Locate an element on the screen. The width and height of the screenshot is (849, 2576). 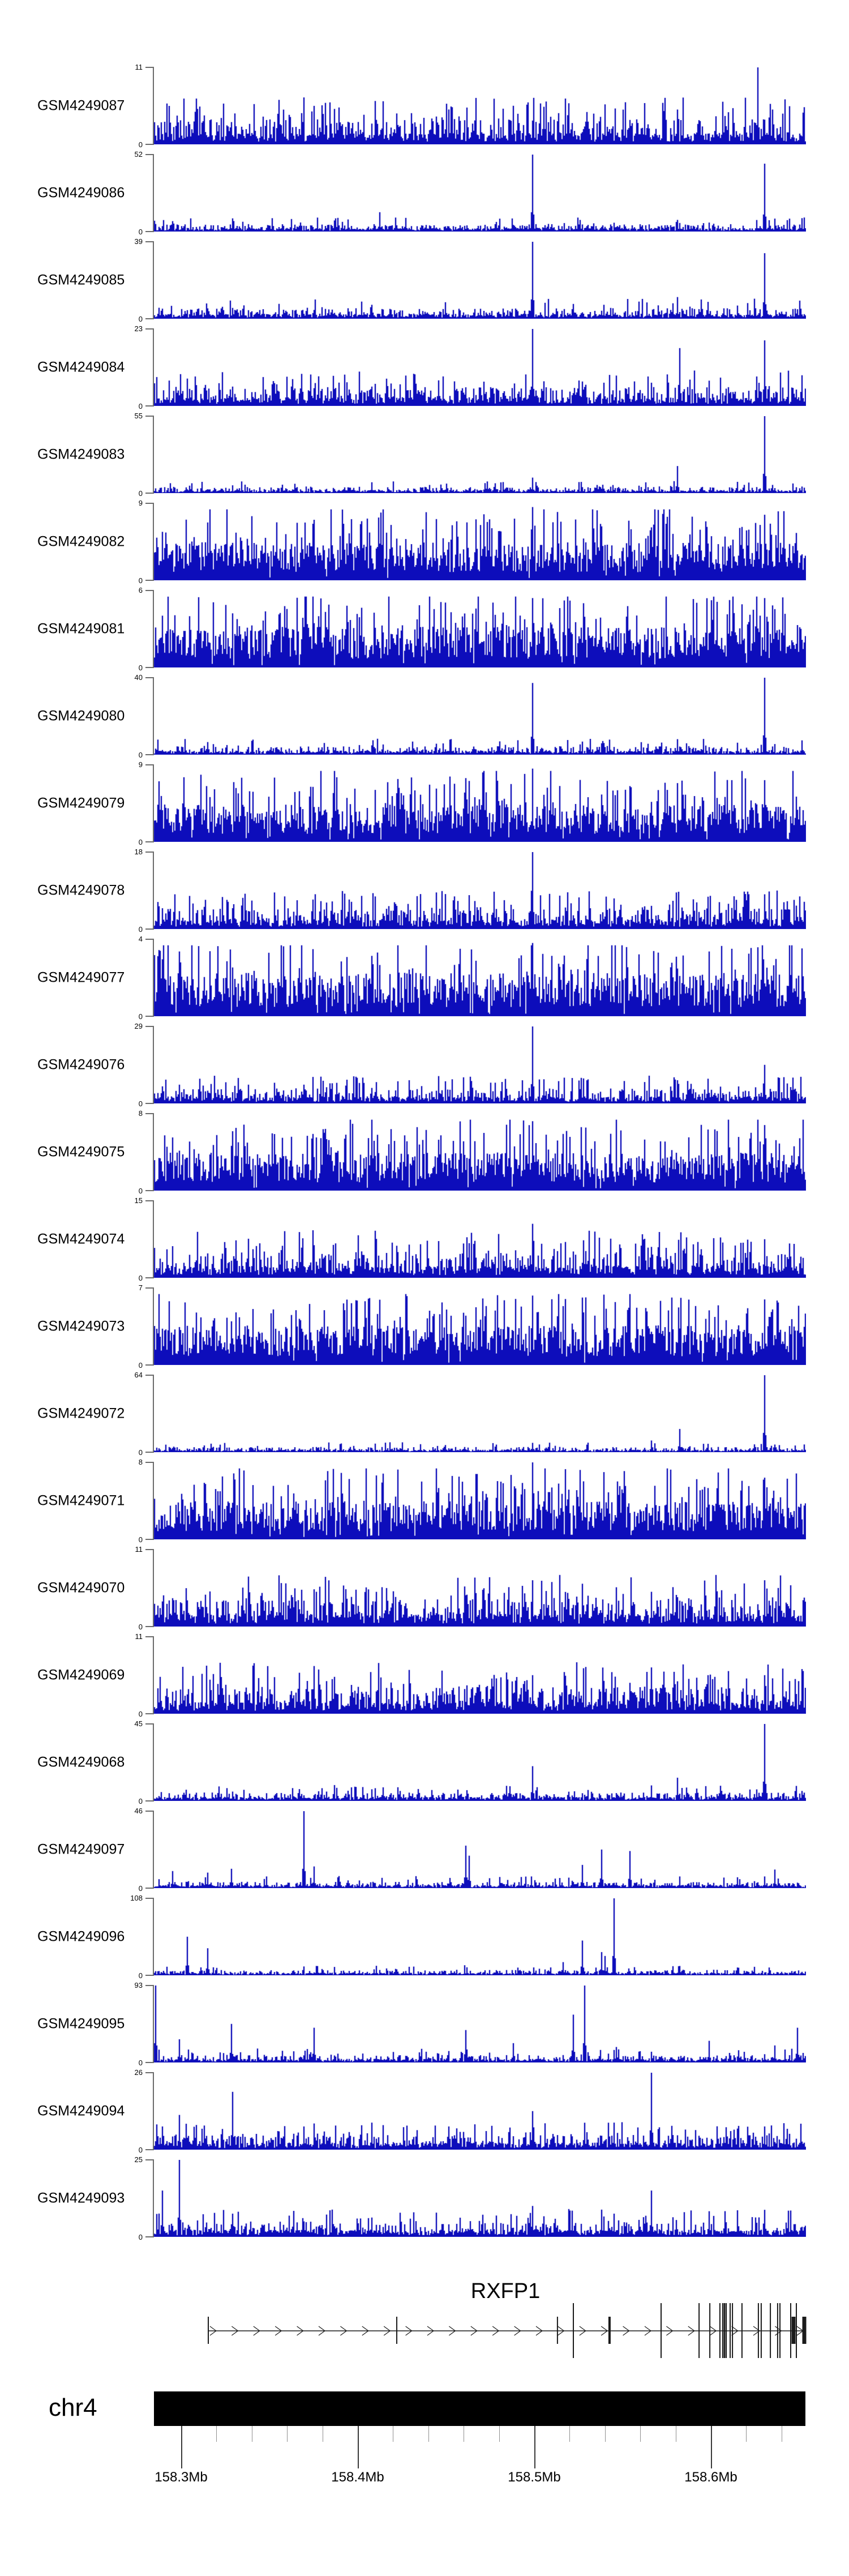
sample-label: GSM4249084 is located at coordinates (81, 367).